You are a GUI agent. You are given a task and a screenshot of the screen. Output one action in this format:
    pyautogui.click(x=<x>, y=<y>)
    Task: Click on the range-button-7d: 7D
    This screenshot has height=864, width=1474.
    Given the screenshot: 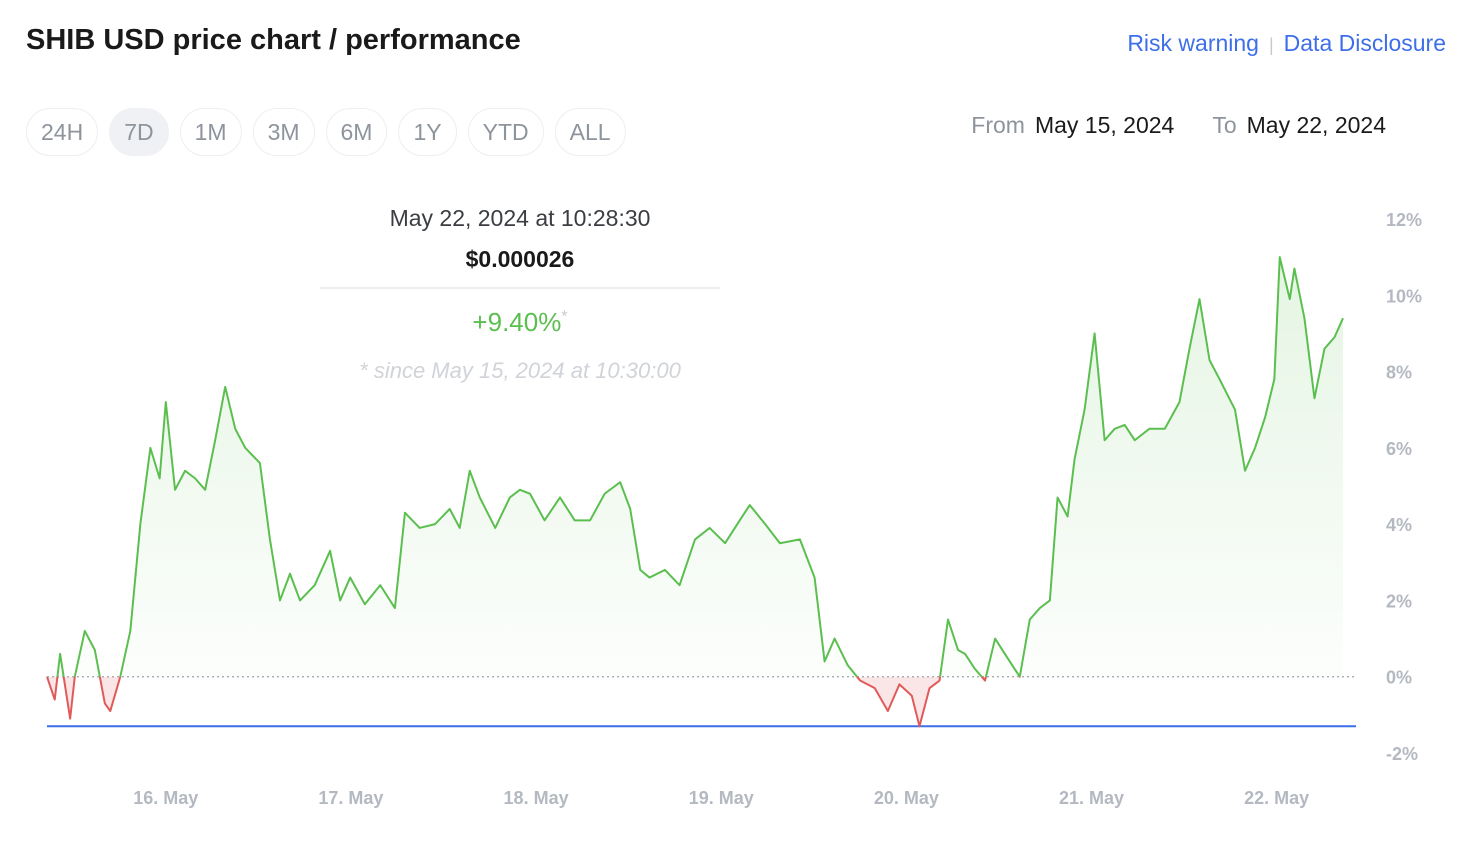 What is the action you would take?
    pyautogui.click(x=139, y=132)
    